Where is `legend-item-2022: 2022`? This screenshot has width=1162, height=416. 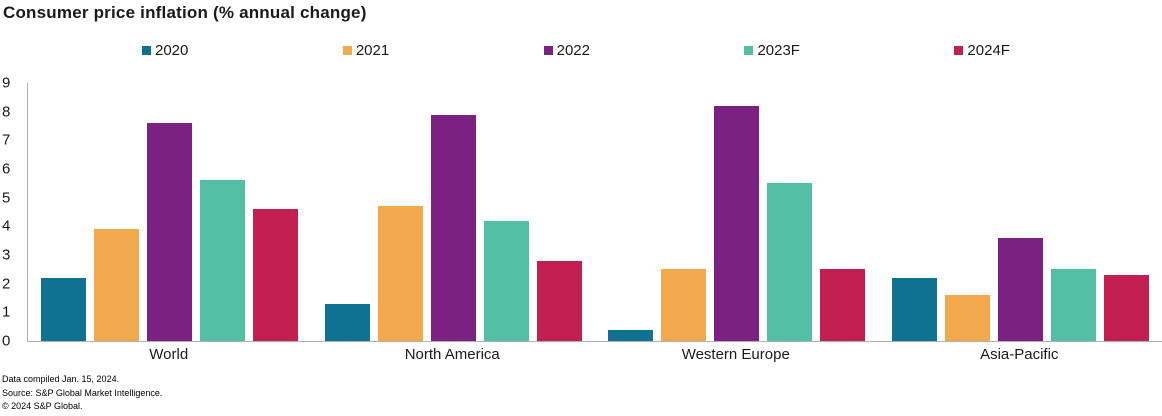 legend-item-2022: 2022 is located at coordinates (566, 50).